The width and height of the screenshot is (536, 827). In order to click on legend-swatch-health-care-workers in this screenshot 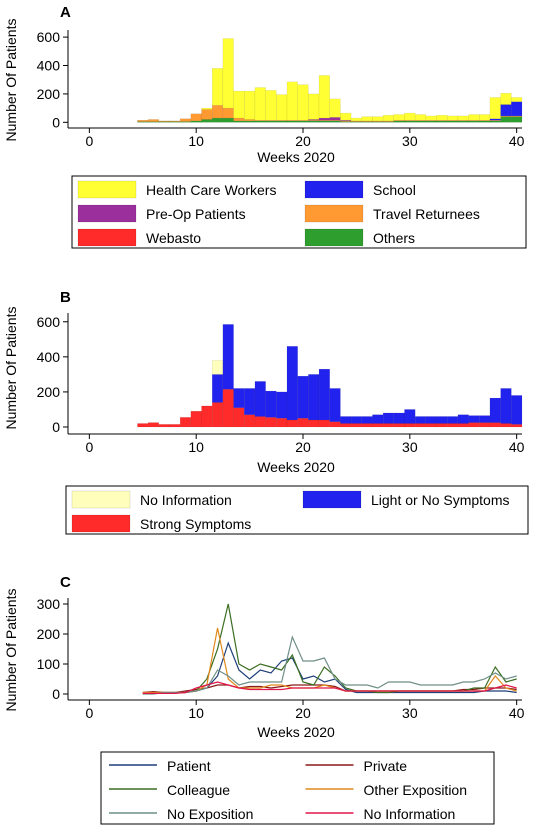, I will do `click(107, 189)`.